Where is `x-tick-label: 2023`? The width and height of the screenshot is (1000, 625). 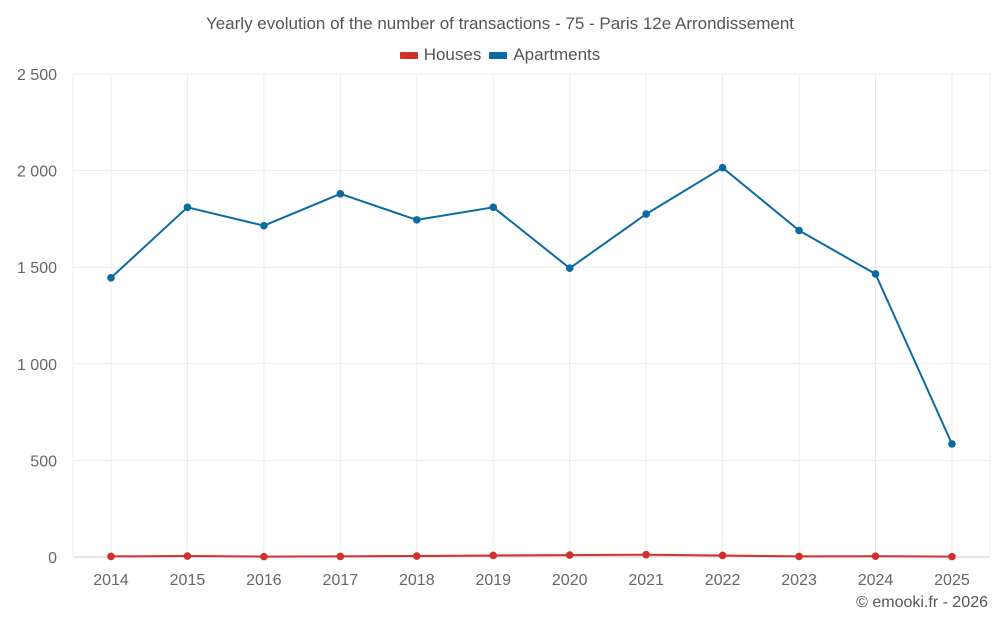 x-tick-label: 2023 is located at coordinates (799, 580).